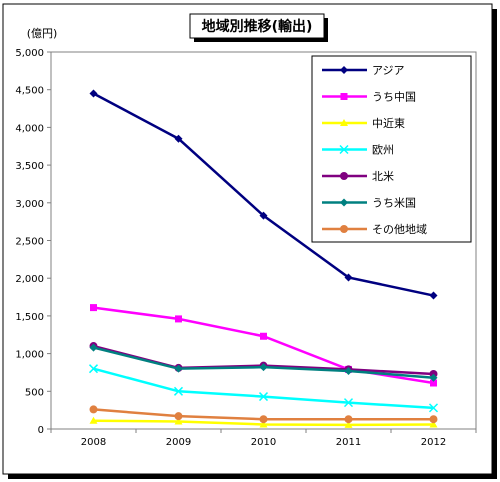 This screenshot has width=500, height=482. What do you see at coordinates (93, 442) in the screenshot?
I see `x-tick-label: 2008` at bounding box center [93, 442].